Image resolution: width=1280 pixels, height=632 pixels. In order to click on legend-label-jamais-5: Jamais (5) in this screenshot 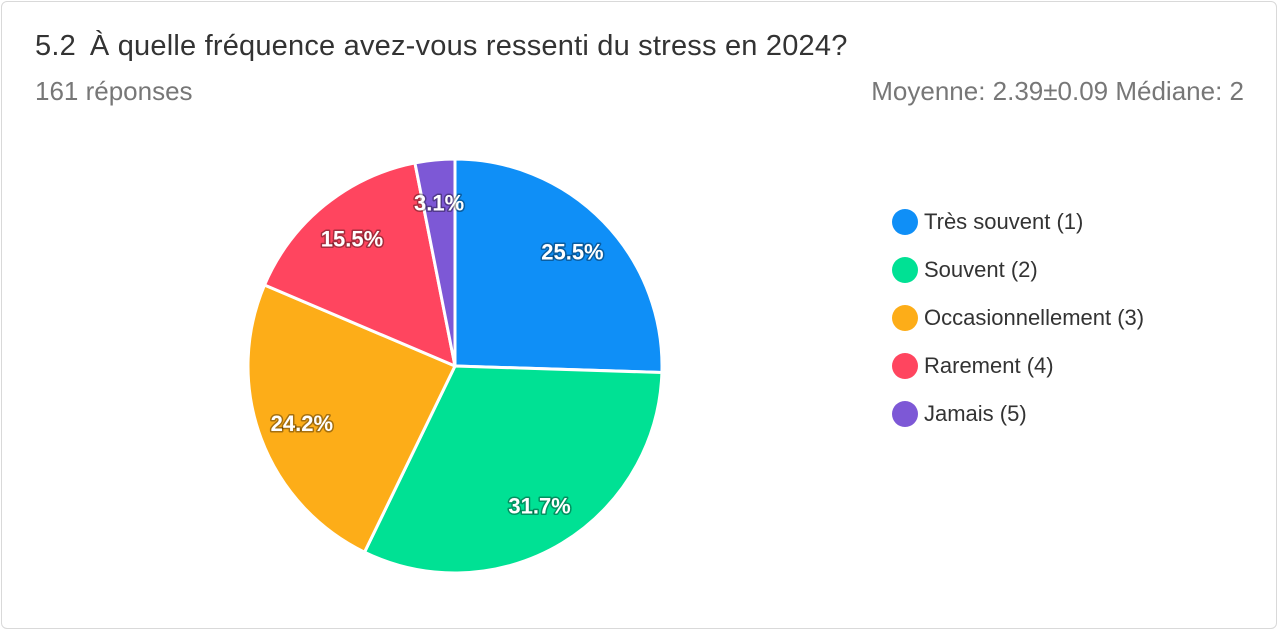, I will do `click(975, 413)`.